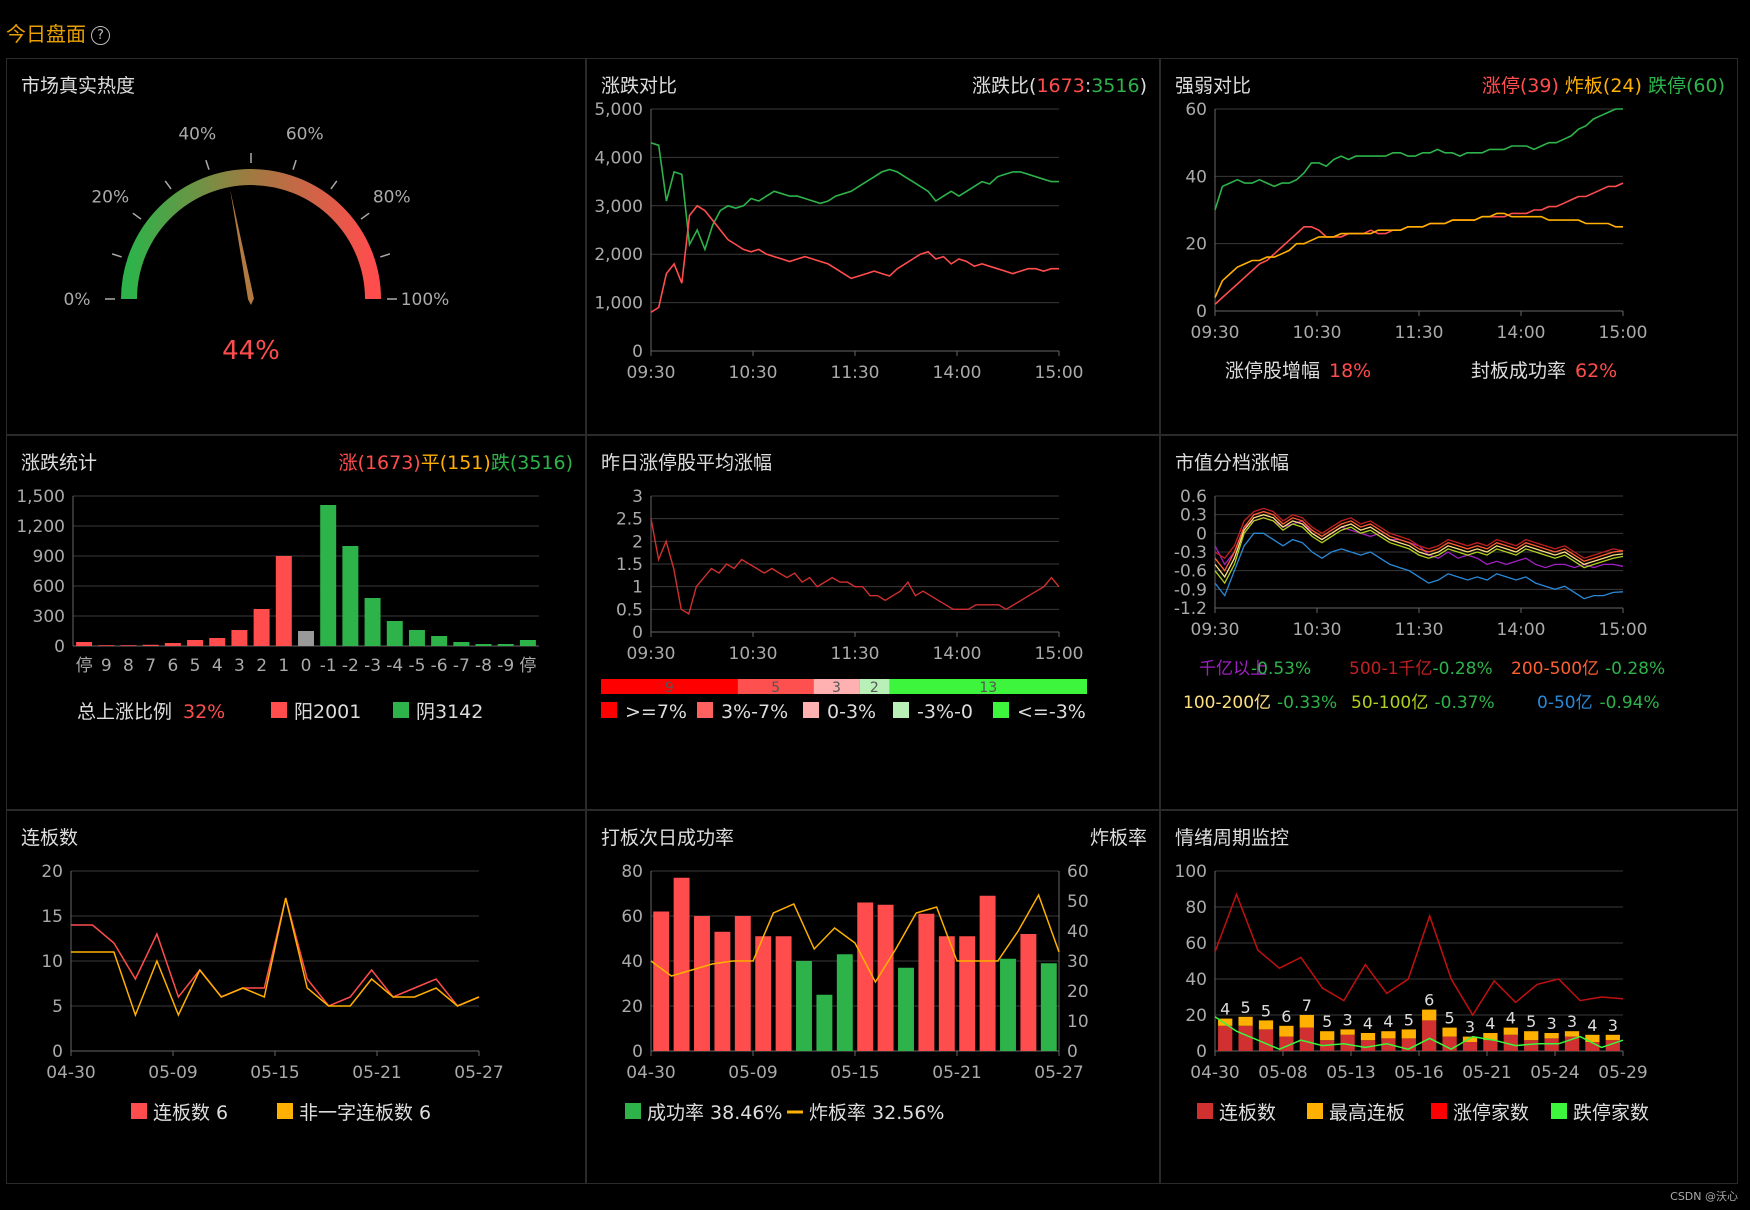 This screenshot has height=1210, width=1750. I want to click on legend-value: -0.33%, so click(1307, 703).